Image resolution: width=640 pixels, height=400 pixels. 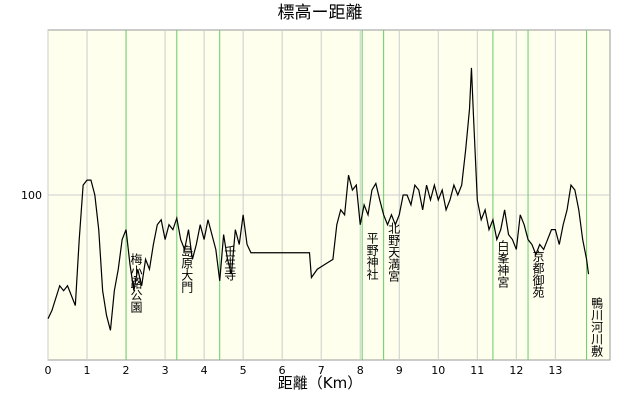 I want to click on y-tick-label: 100, so click(x=31, y=195).